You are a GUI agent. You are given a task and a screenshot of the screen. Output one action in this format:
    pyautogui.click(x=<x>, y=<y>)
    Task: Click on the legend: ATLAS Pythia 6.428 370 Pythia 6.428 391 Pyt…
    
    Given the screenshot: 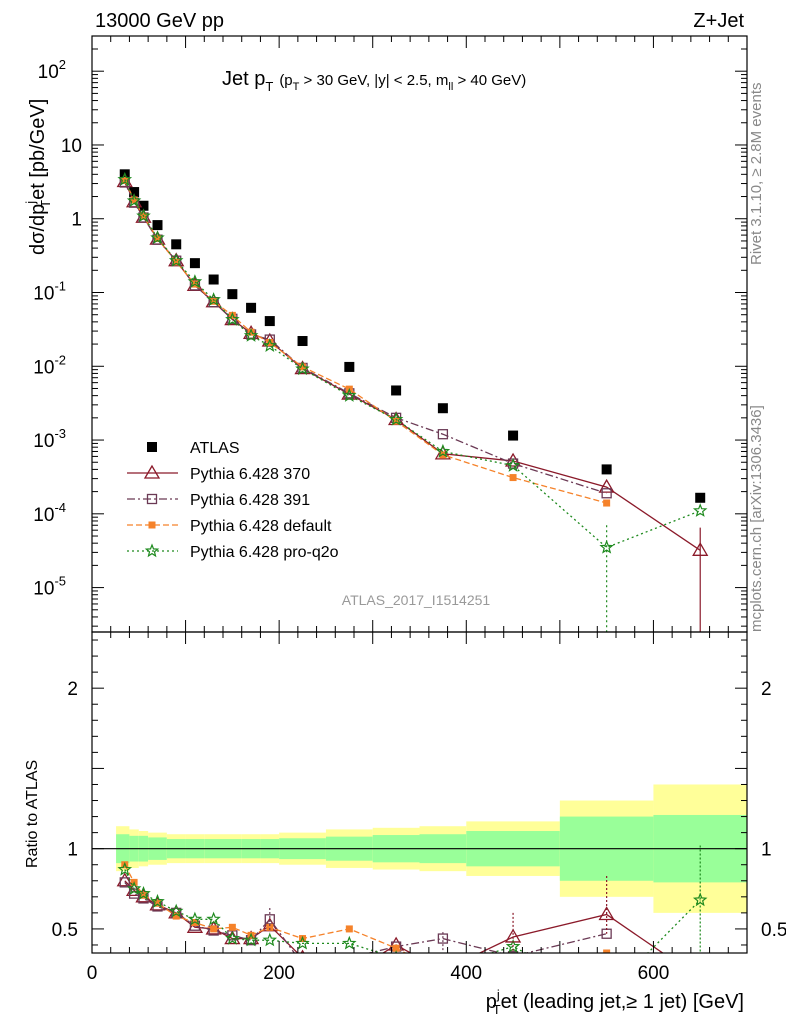 What is the action you would take?
    pyautogui.click(x=233, y=500)
    